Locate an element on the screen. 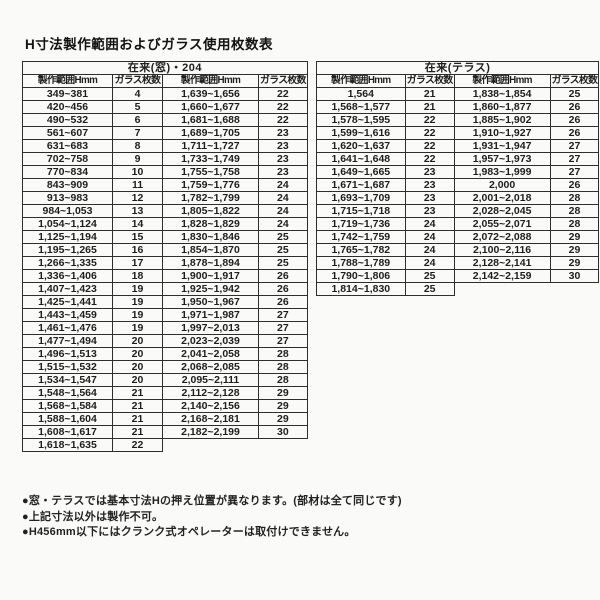 The height and width of the screenshot is (600, 600). table-cell: 2,072~2,088 is located at coordinates (502, 237).